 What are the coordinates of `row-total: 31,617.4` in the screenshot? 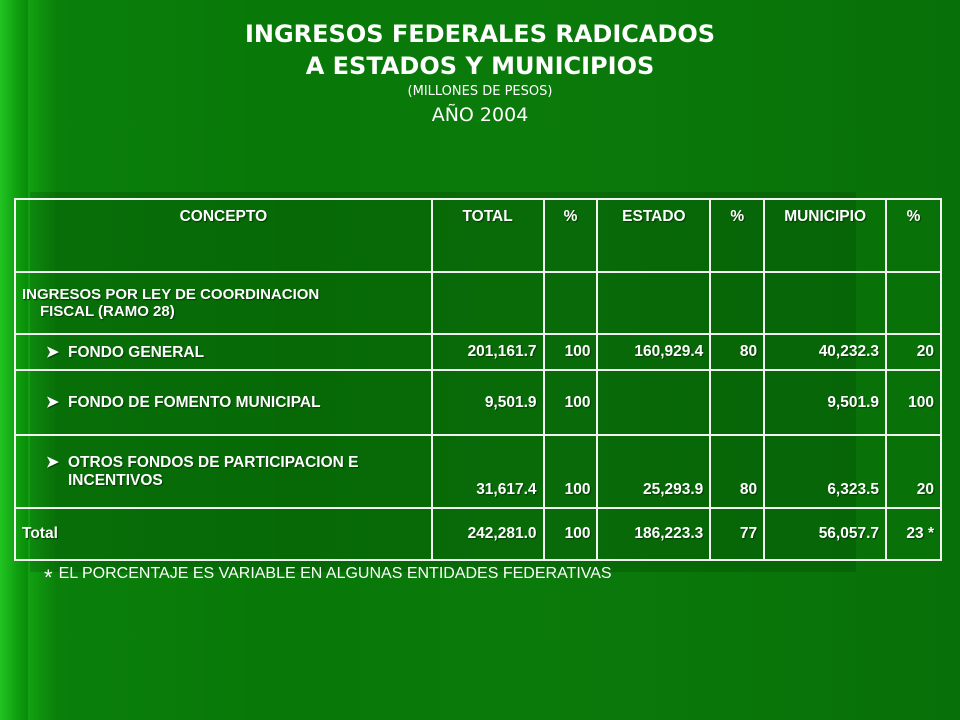 It's located at (487, 471).